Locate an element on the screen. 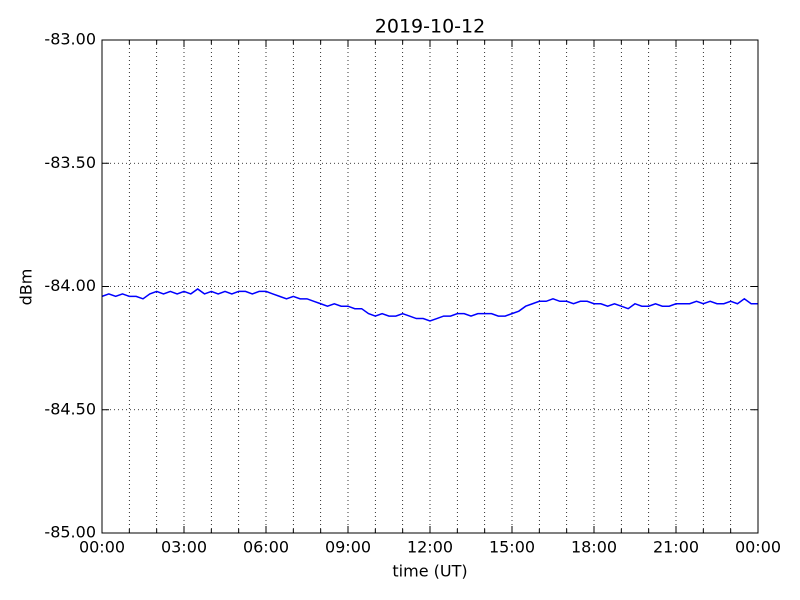 The width and height of the screenshot is (800, 600). y-tick-label: -85.00 is located at coordinates (70, 532).